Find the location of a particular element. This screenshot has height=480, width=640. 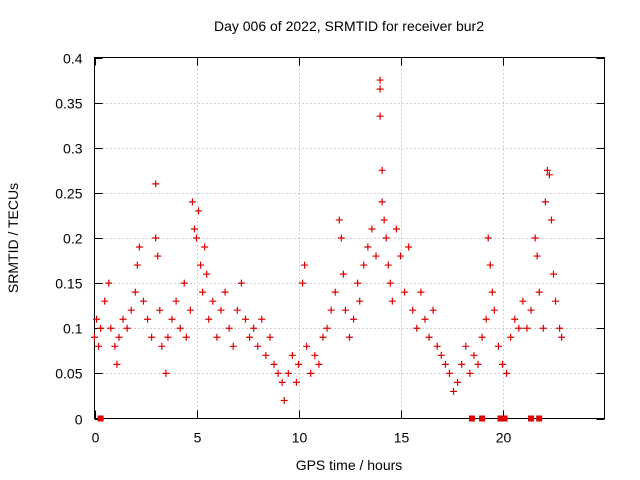

x-tick-label: 5 is located at coordinates (198, 438).